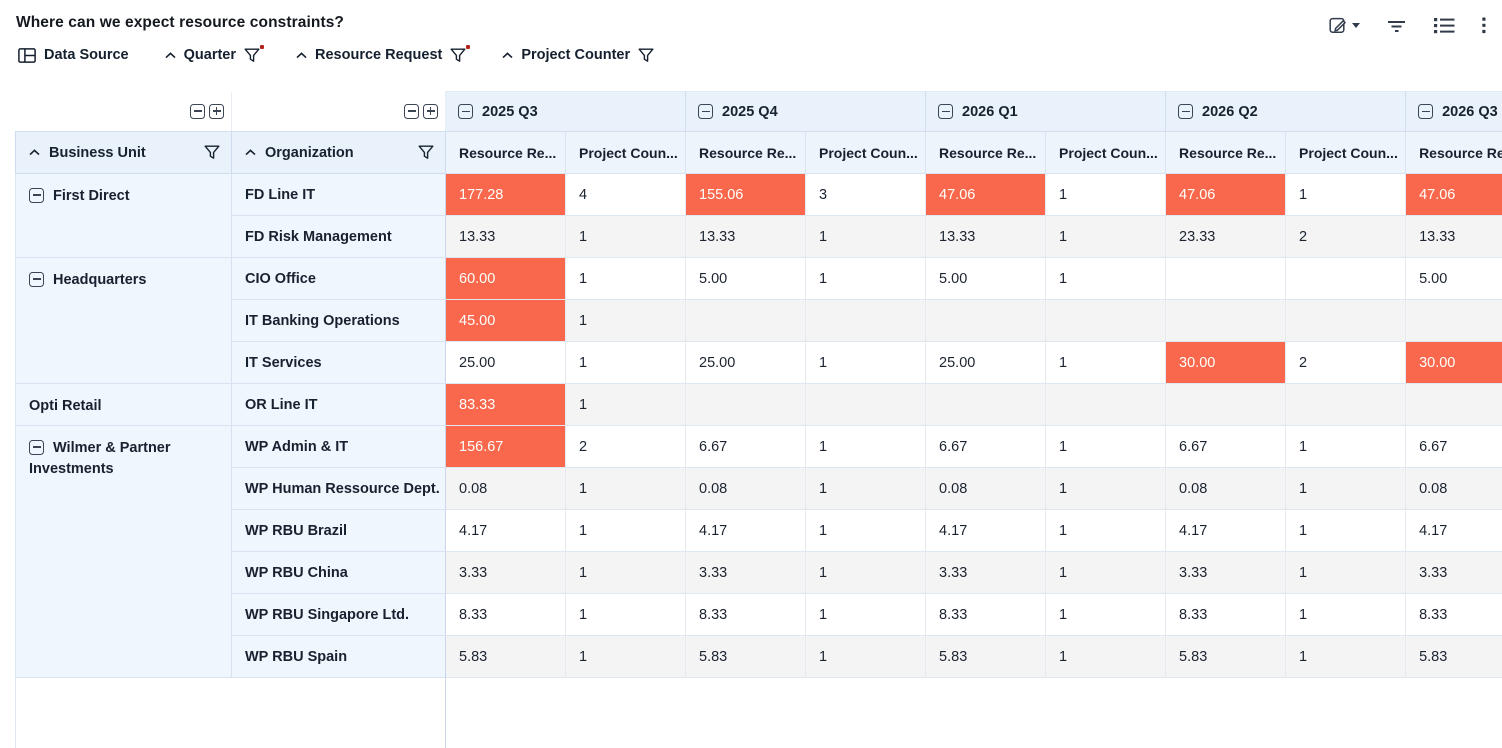 This screenshot has width=1502, height=748. What do you see at coordinates (338, 362) in the screenshot?
I see `organization-cell: IT Services` at bounding box center [338, 362].